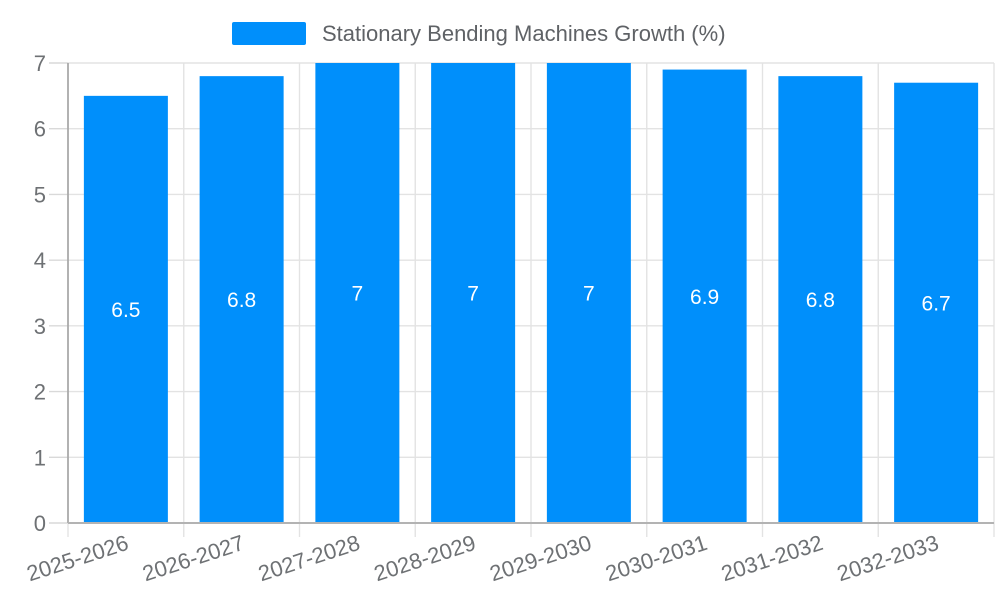 The image size is (1000, 600). I want to click on bar-value-label: 6.9, so click(704, 297).